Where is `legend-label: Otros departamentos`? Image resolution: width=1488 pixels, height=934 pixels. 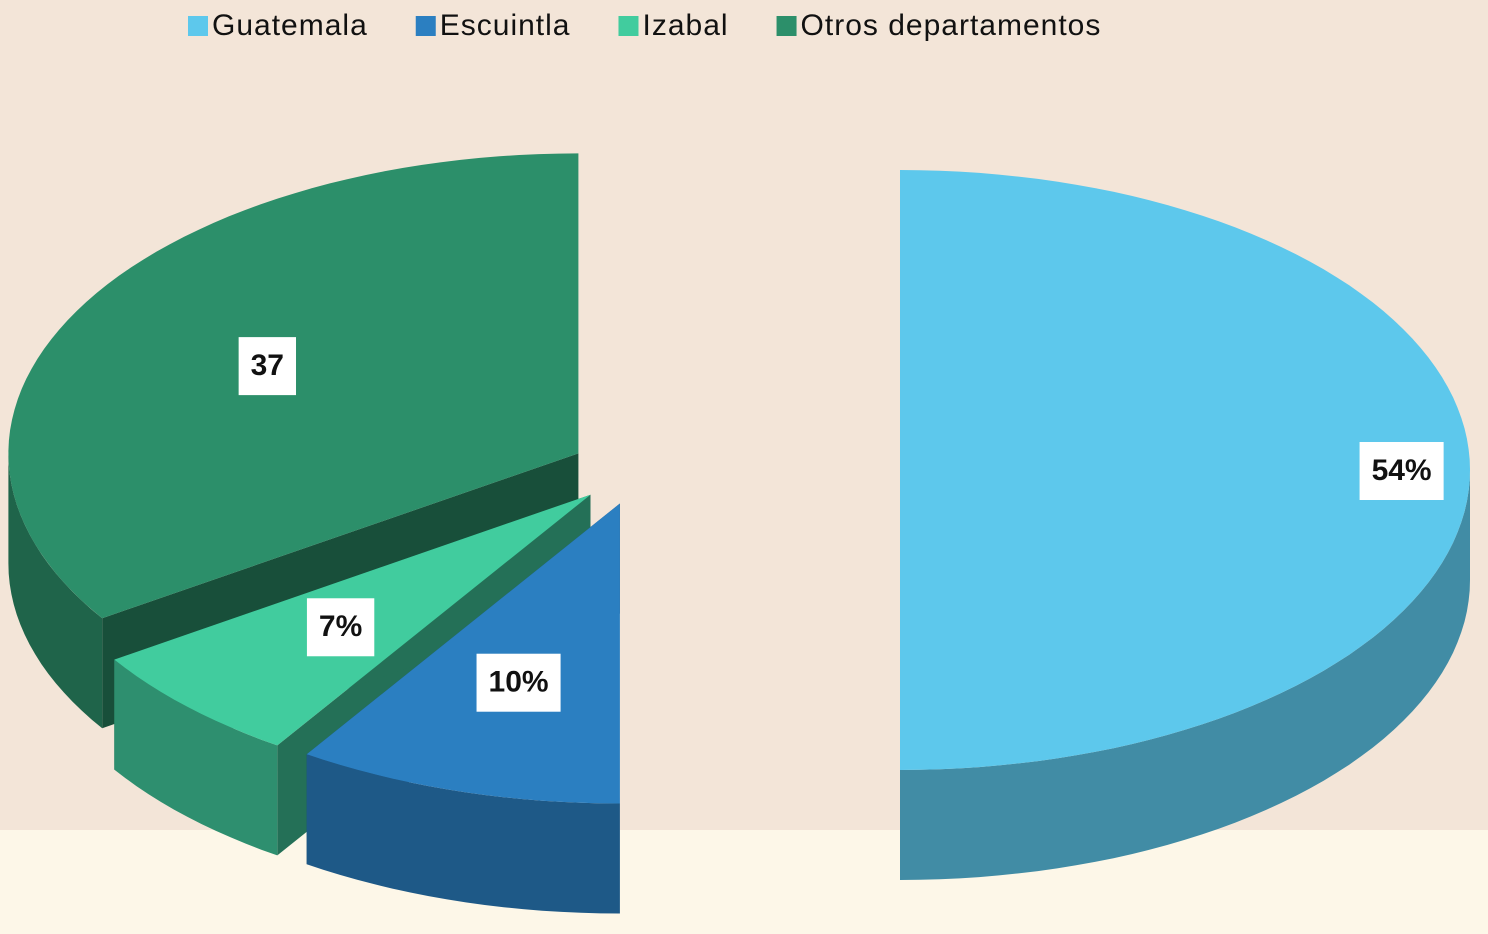
legend-label: Otros departamentos is located at coordinates (951, 25).